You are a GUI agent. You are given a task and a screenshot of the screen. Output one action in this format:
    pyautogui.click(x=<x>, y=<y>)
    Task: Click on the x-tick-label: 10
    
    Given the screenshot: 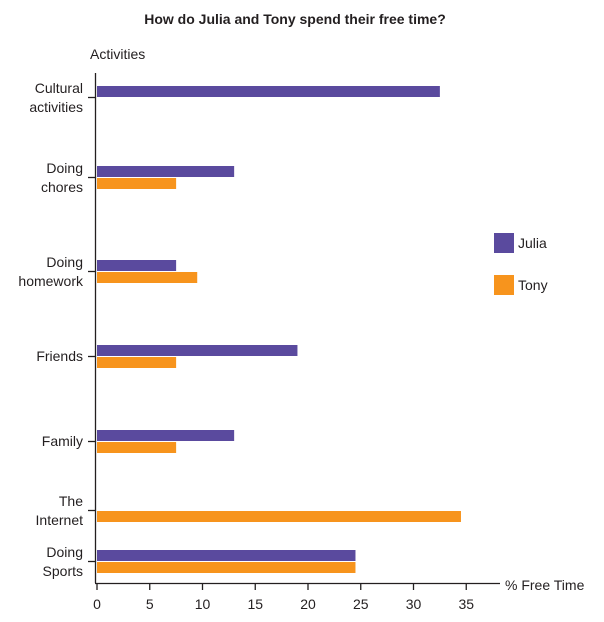 What is the action you would take?
    pyautogui.click(x=203, y=604)
    